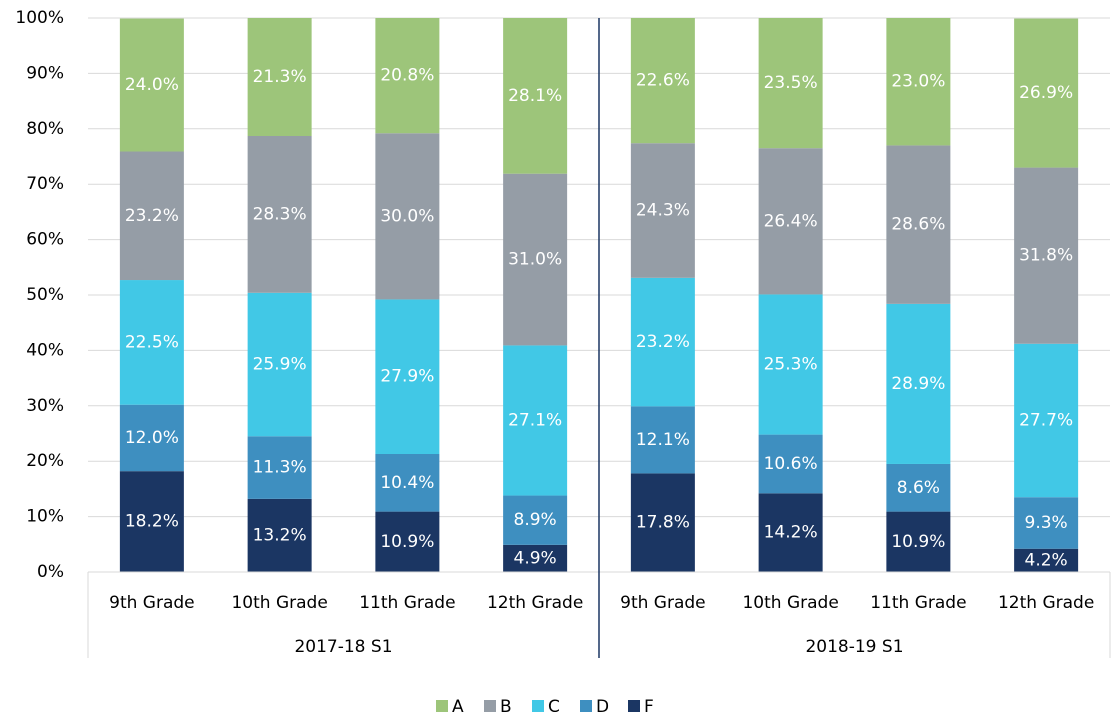 The width and height of the screenshot is (1112, 719). Describe the element at coordinates (39, 18) in the screenshot. I see `y-tick-label: 100%` at that location.